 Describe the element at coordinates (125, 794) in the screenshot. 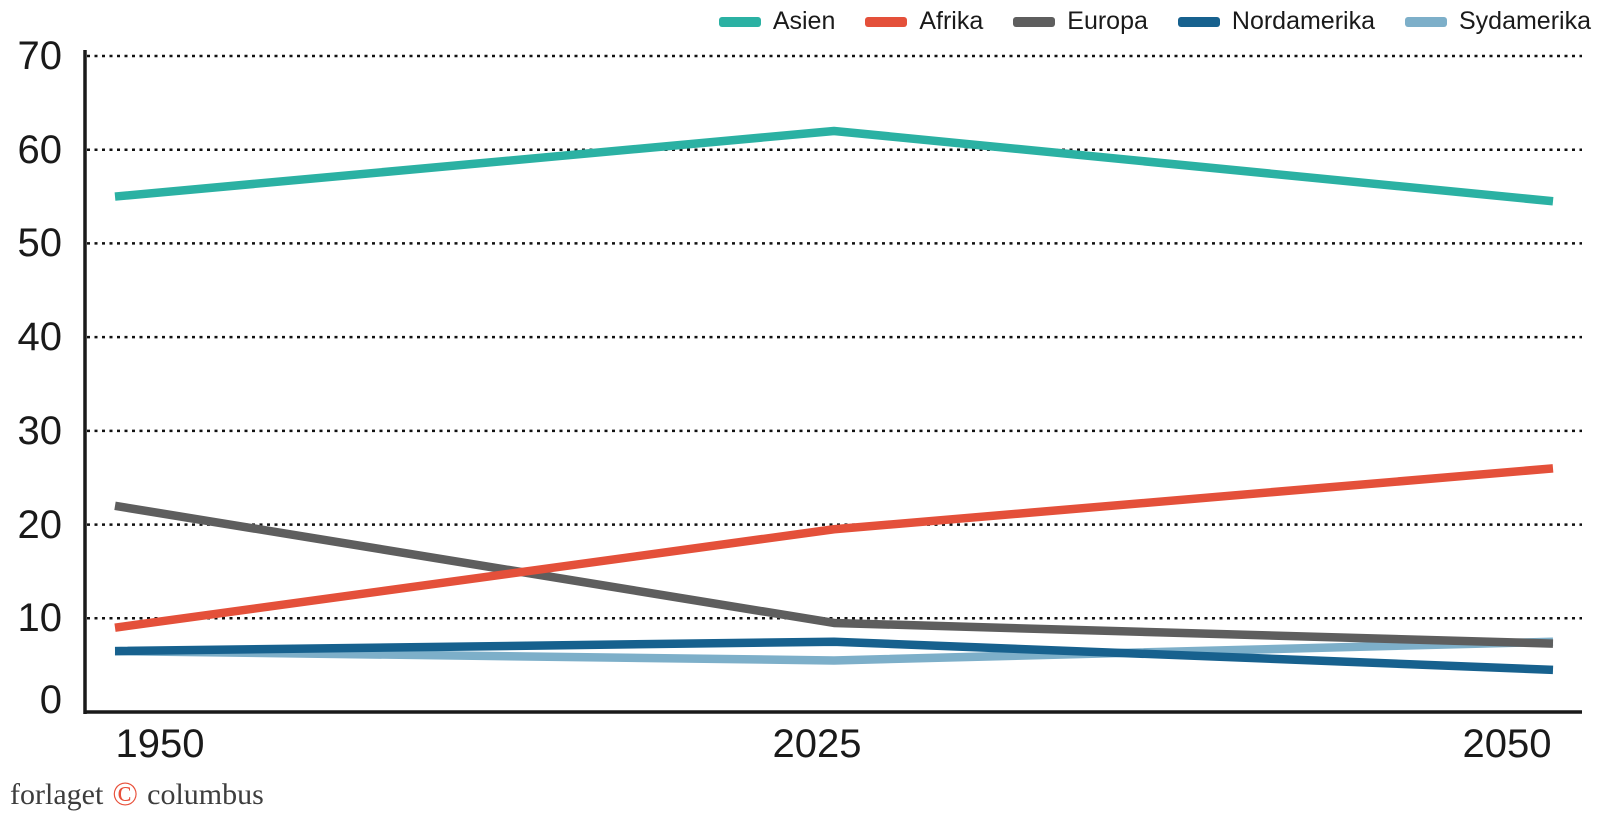

I see `copyright-icon: ©` at that location.